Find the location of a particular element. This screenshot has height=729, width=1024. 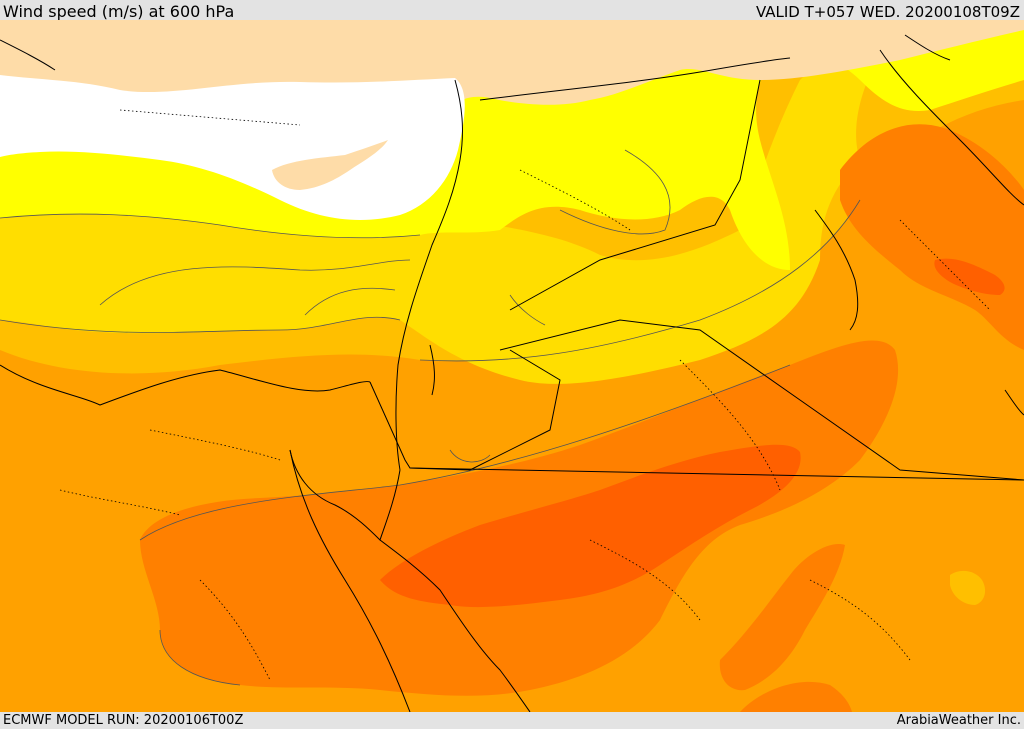

valid-time: VALID T+057 WED. 20200108T09Z is located at coordinates (887, 12).